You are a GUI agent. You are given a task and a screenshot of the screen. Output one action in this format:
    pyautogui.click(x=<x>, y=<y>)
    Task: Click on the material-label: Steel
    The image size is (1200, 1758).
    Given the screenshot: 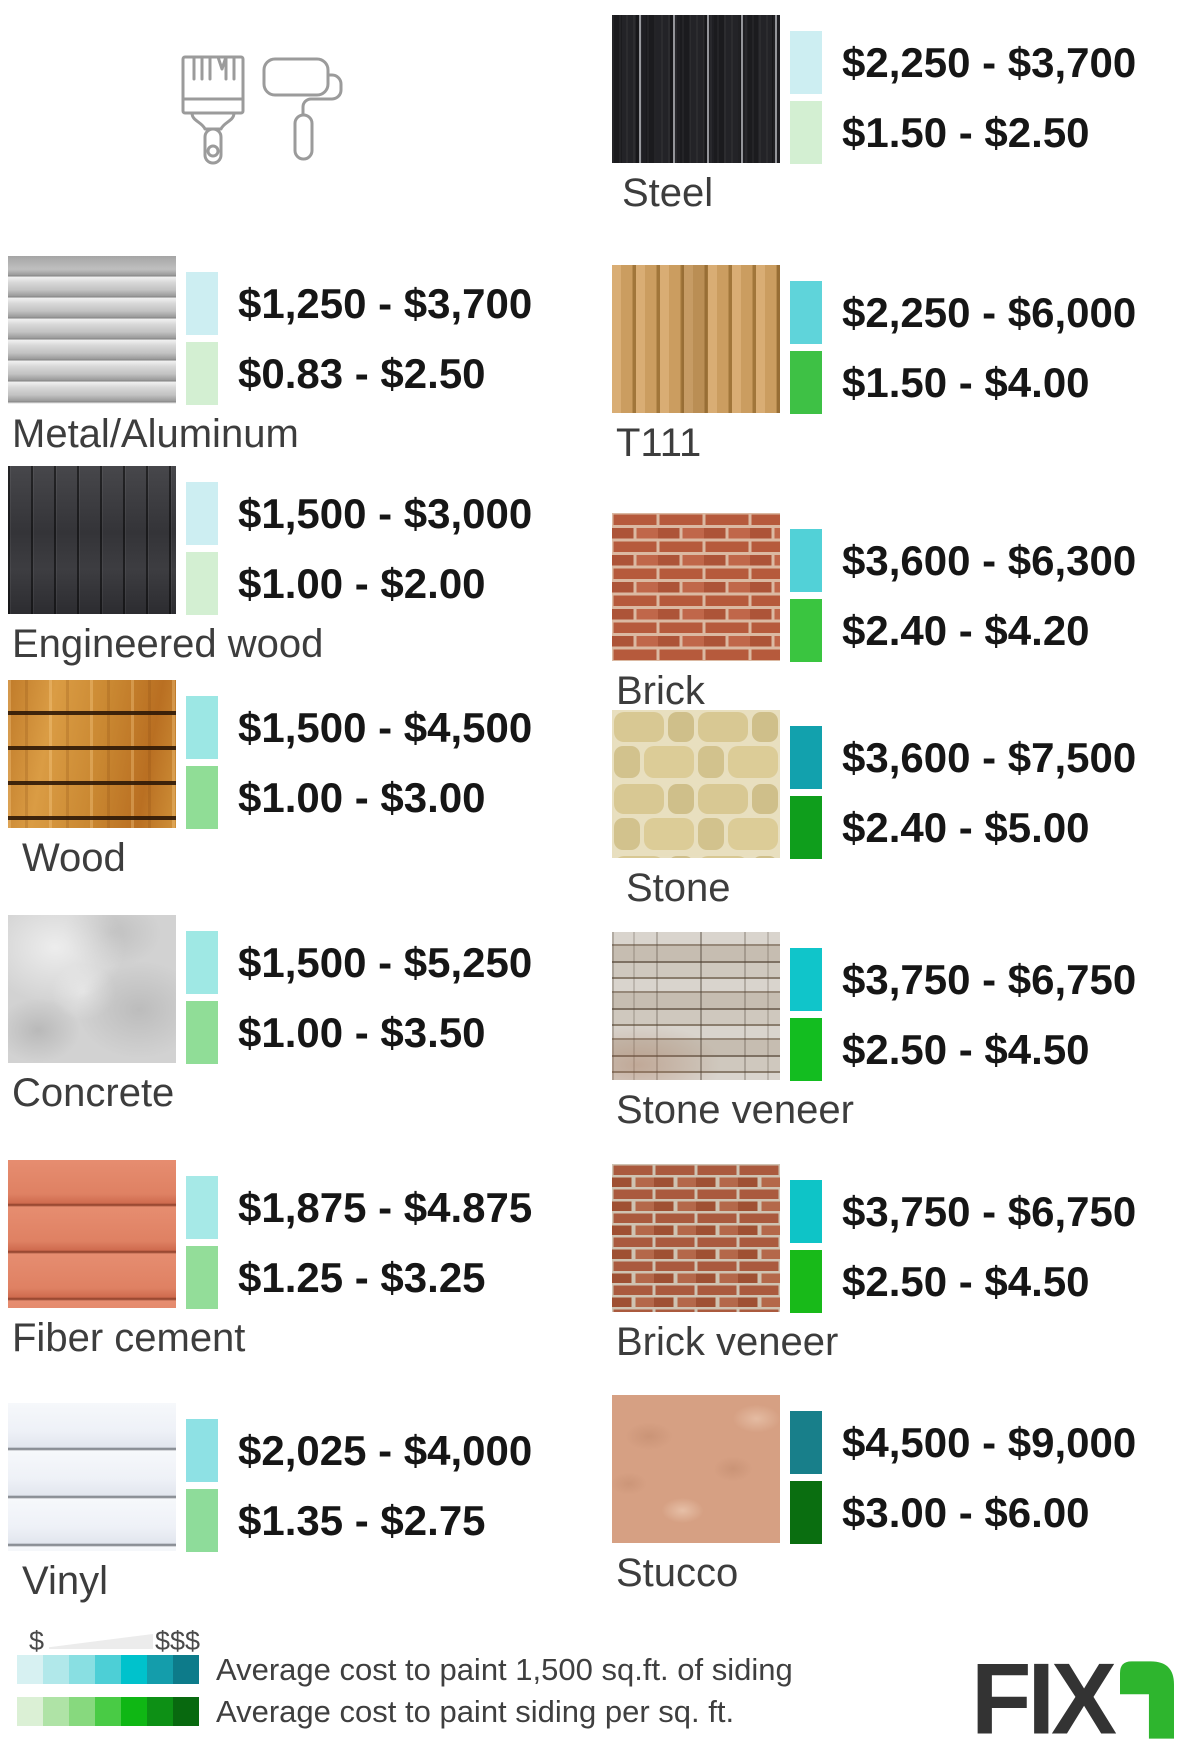 What is the action you would take?
    pyautogui.click(x=668, y=193)
    